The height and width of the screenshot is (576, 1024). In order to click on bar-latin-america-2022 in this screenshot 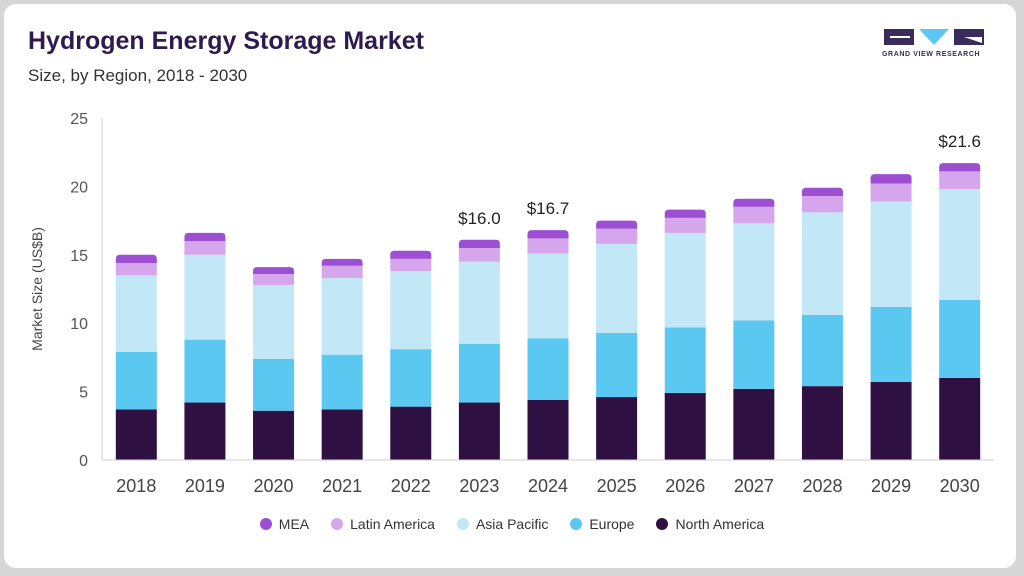, I will do `click(411, 265)`.